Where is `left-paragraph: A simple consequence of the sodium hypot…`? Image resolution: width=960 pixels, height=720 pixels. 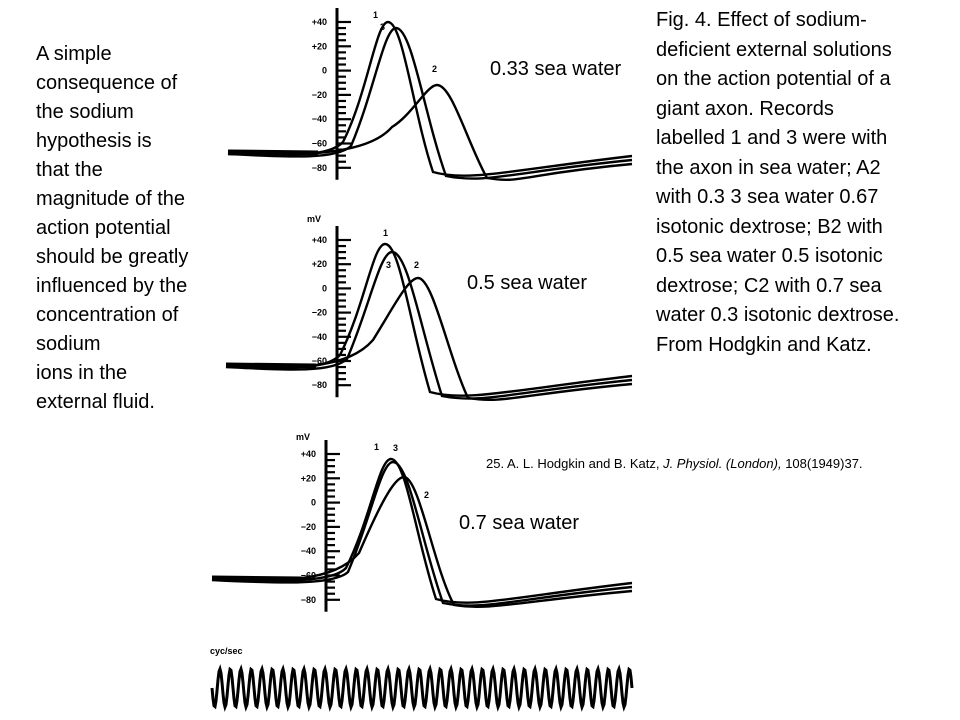
left-paragraph: A simple consequence of the sodium hypot… is located at coordinates (131, 228).